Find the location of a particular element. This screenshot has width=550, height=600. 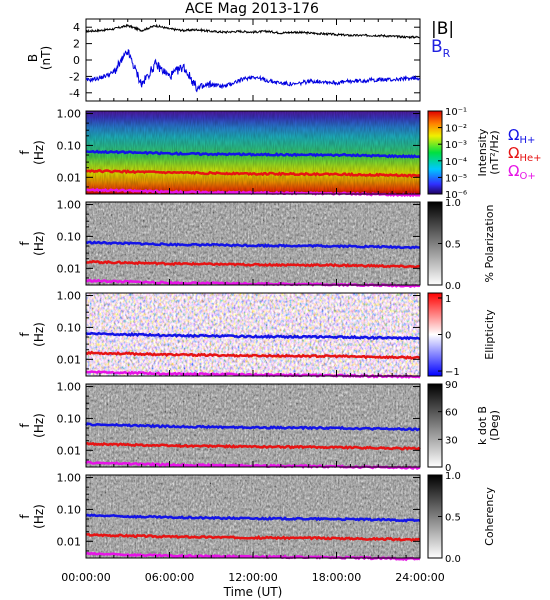

spec-panel-5: 1.00 0.10 0.01 f (Hz) 1.0 0.5 0.0 Coherency is located at coordinates (257, 518).